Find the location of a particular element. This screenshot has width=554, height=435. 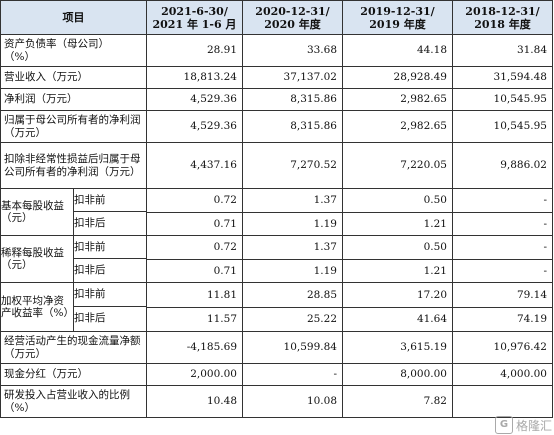

group-cell: 加权平均净资产收益率（%） 扣非前 扣非后 is located at coordinates (73, 307).